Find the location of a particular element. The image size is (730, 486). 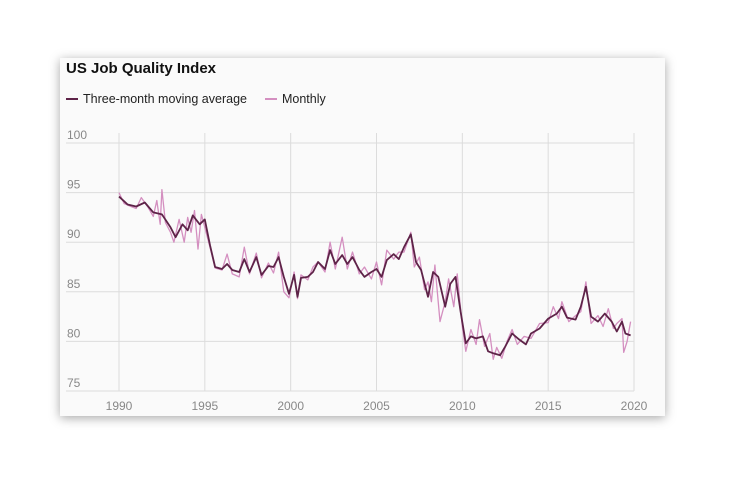

legend-swatch-average is located at coordinates (72, 99).